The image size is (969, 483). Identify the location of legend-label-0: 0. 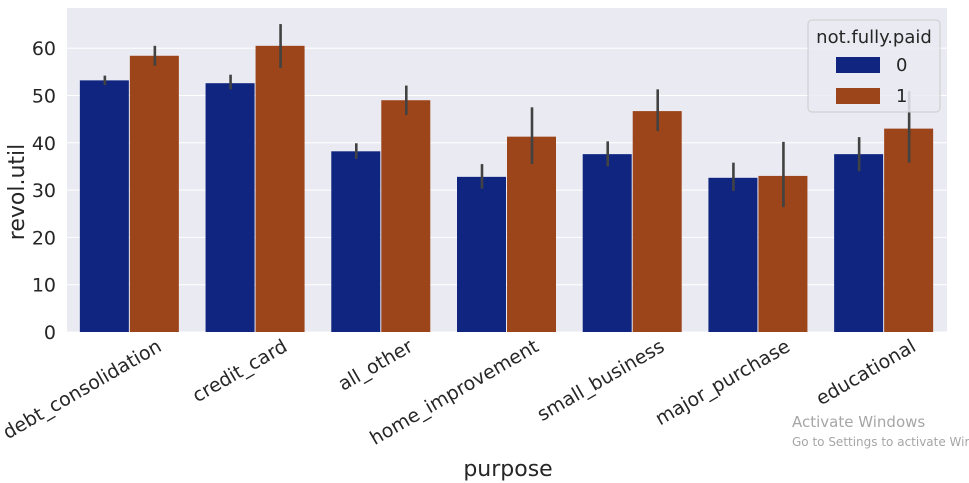
(901, 65).